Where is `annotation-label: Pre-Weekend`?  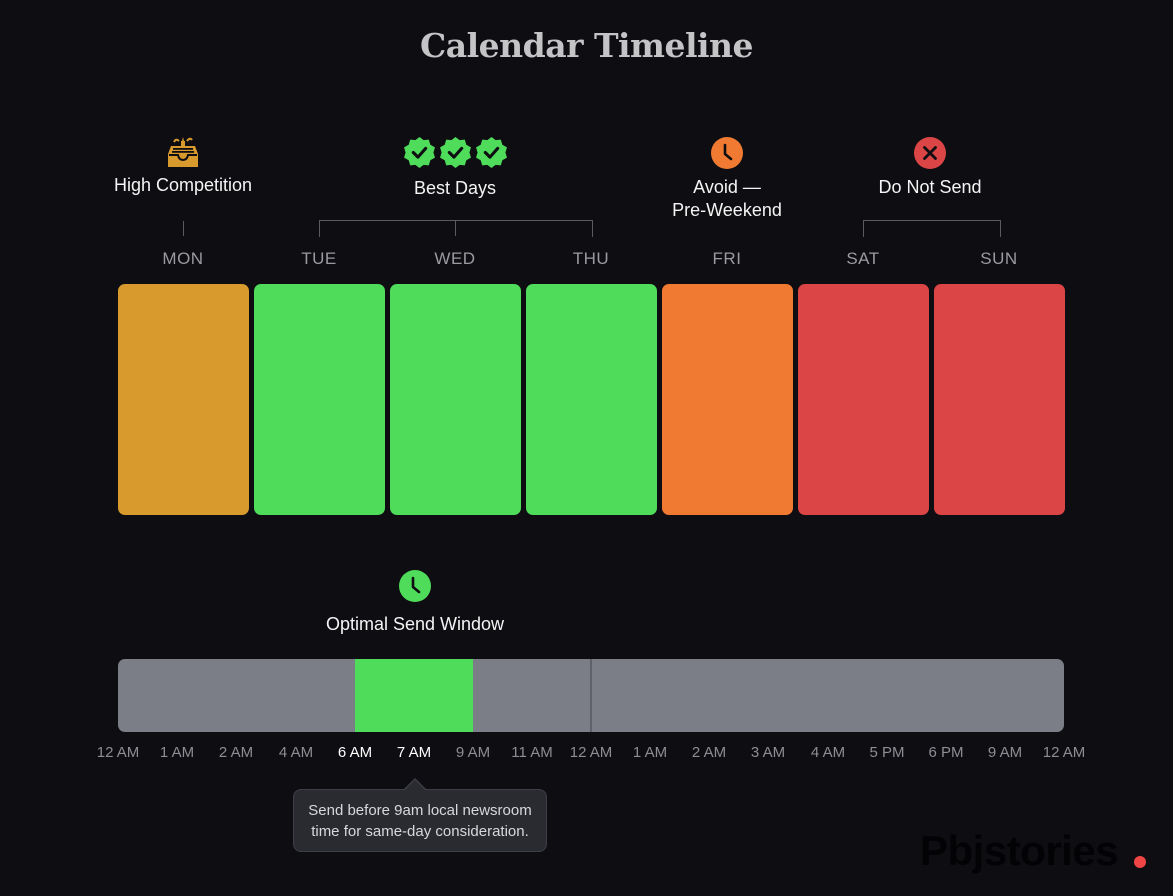
annotation-label: Pre-Weekend is located at coordinates (727, 210).